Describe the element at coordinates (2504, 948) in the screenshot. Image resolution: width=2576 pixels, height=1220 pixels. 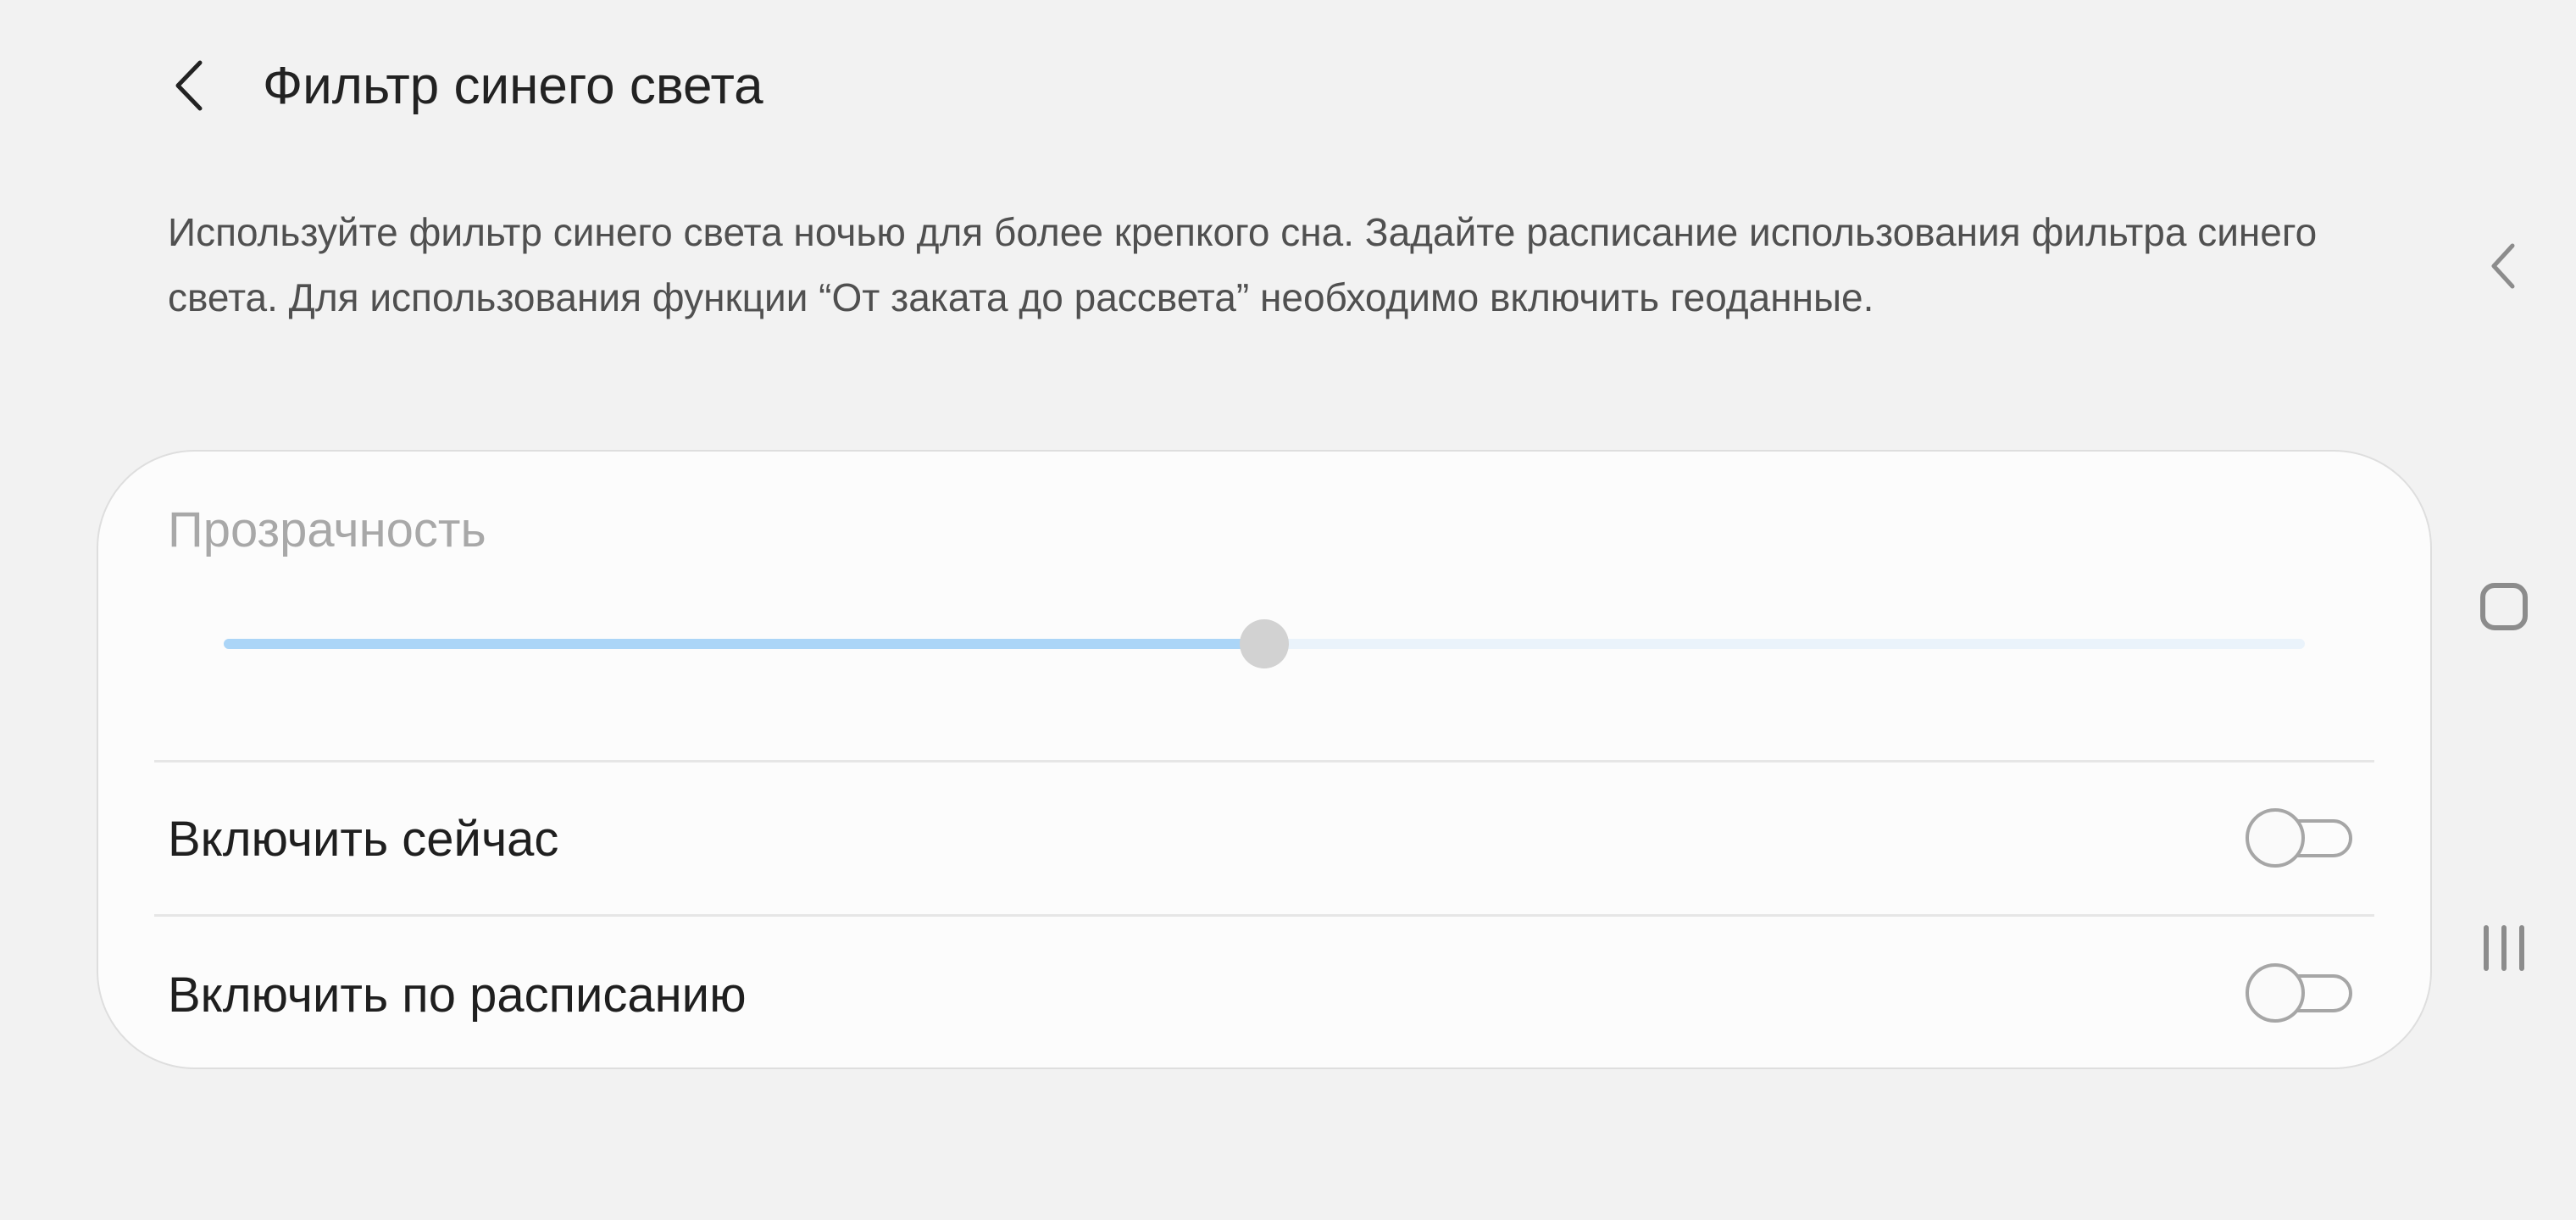
I see `nav-recents-icon` at that location.